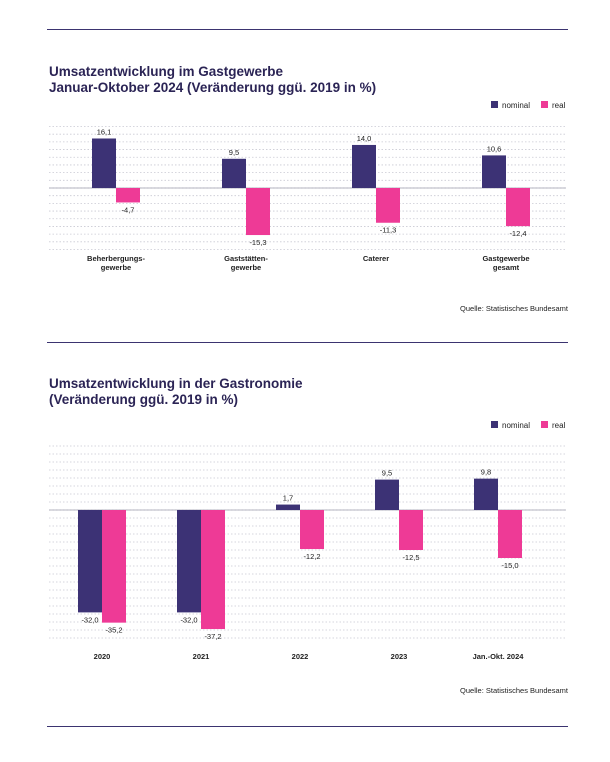 Image resolution: width=610 pixels, height=762 pixels. What do you see at coordinates (212, 636) in the screenshot?
I see `chart2-data-label: -37,2` at bounding box center [212, 636].